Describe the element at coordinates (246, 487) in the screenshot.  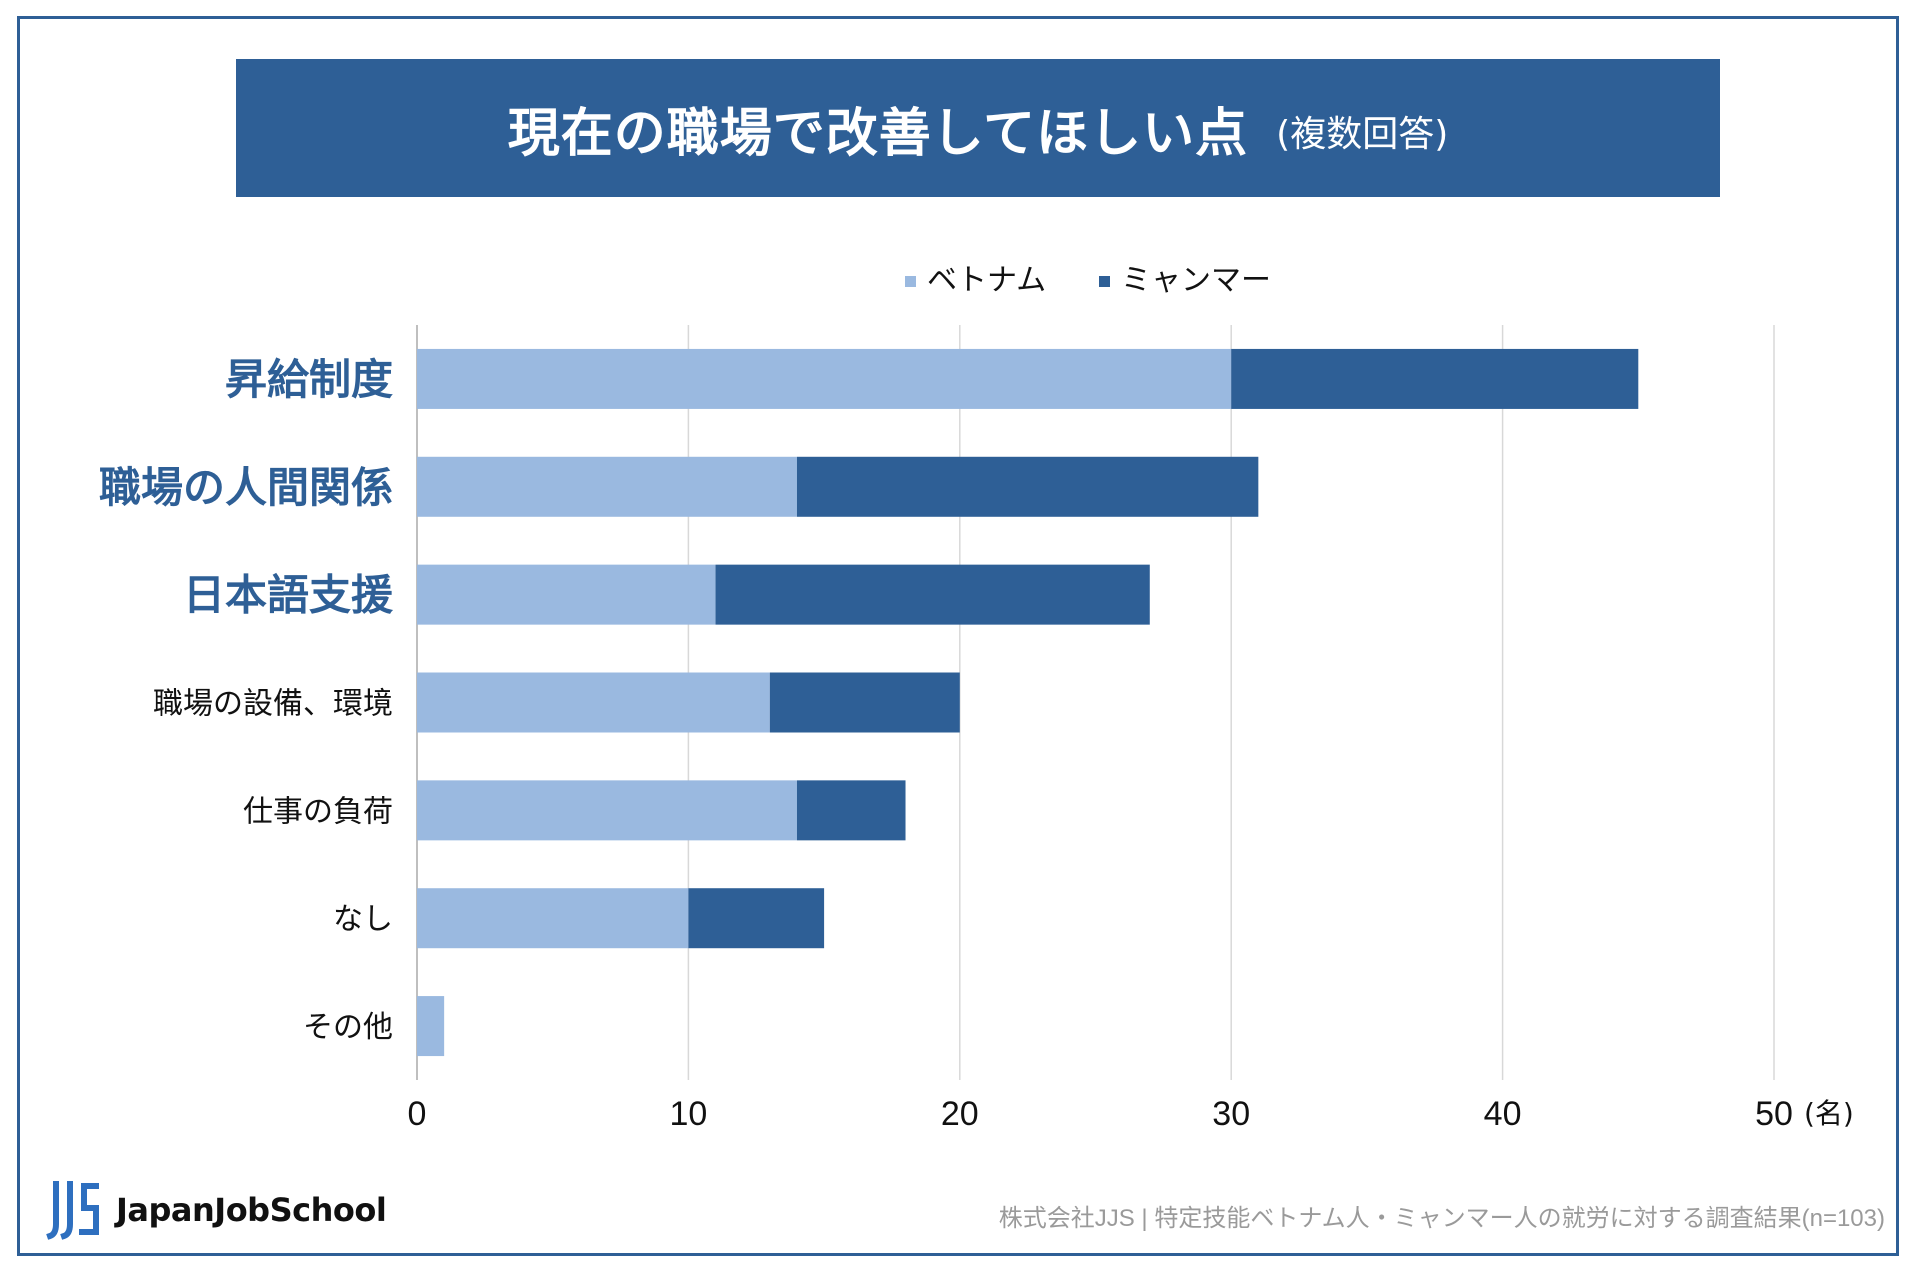
I see `category-label-1: 職場の人間関係` at that location.